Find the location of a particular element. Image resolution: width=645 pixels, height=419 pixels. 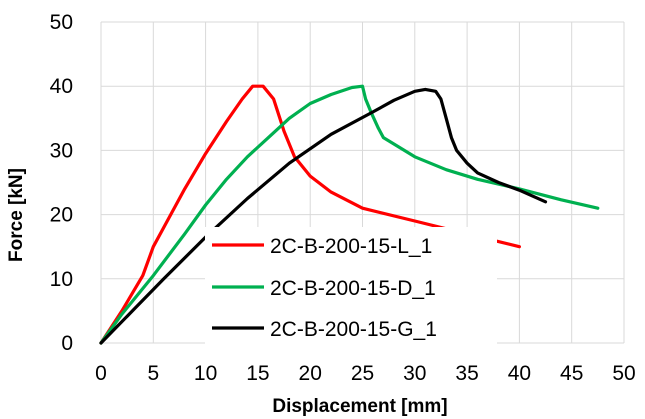

x-axis-title: Displacement [mm] is located at coordinates (359, 406).